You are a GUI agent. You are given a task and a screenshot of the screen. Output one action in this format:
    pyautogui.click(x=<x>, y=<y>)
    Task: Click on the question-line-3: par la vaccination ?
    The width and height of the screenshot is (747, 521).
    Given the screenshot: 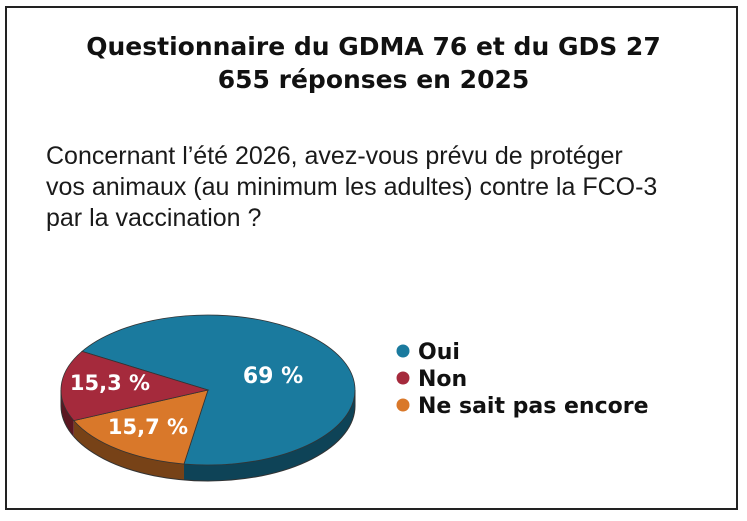 What is the action you would take?
    pyautogui.click(x=154, y=218)
    